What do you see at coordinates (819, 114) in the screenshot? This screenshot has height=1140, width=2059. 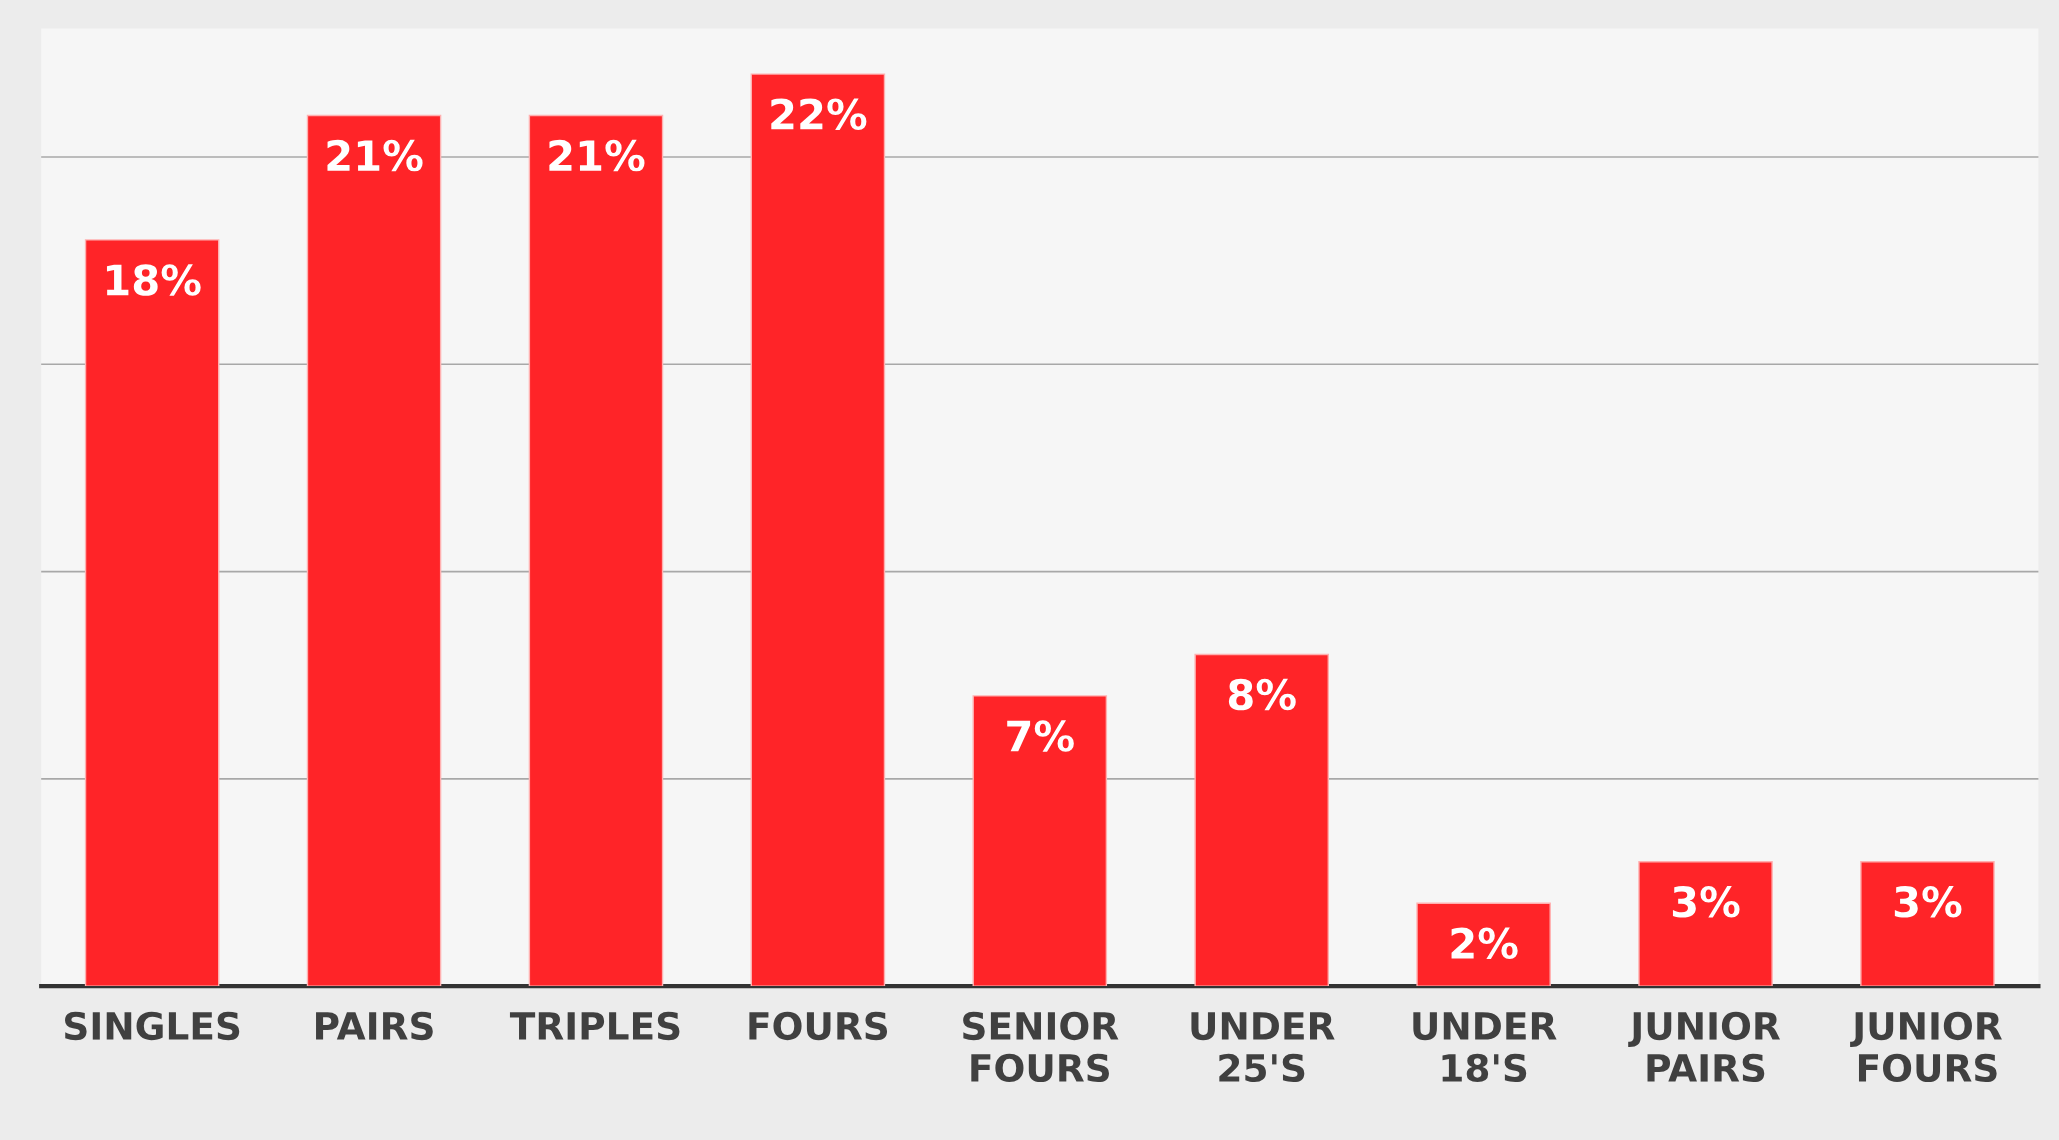 I see `data-label: 22%` at bounding box center [819, 114].